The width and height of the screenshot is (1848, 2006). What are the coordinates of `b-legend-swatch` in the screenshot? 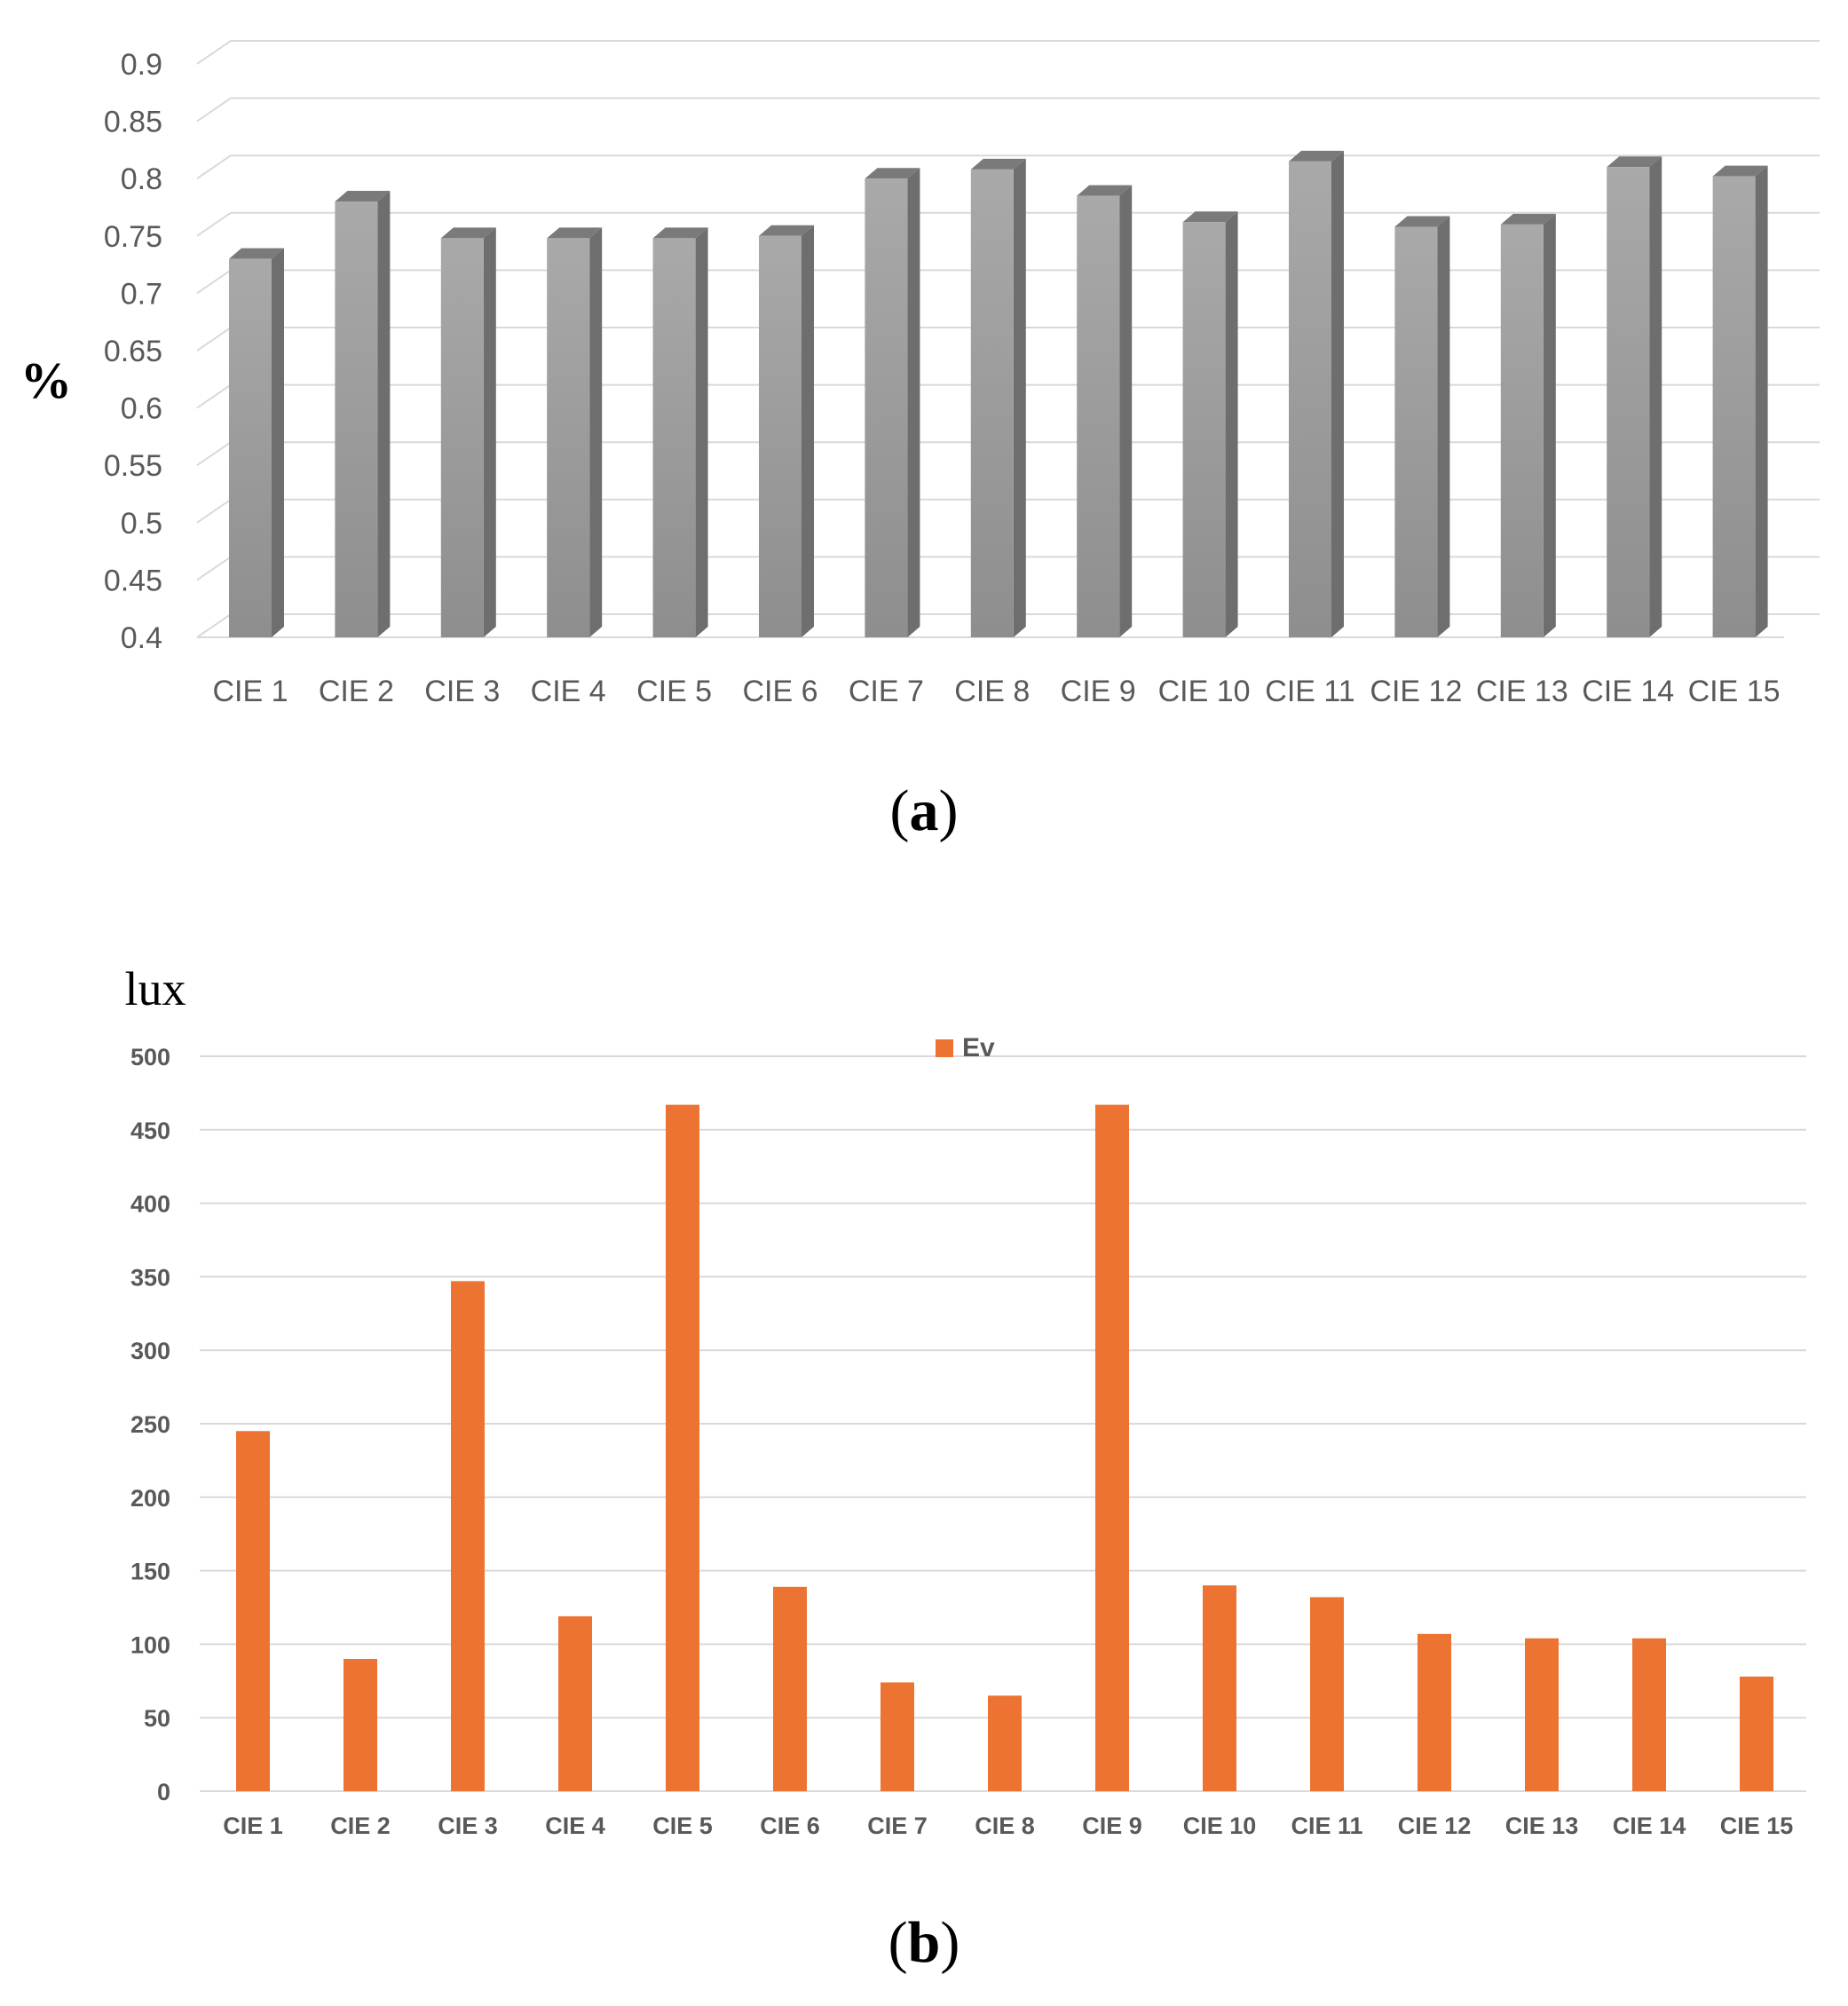 It's located at (944, 1048).